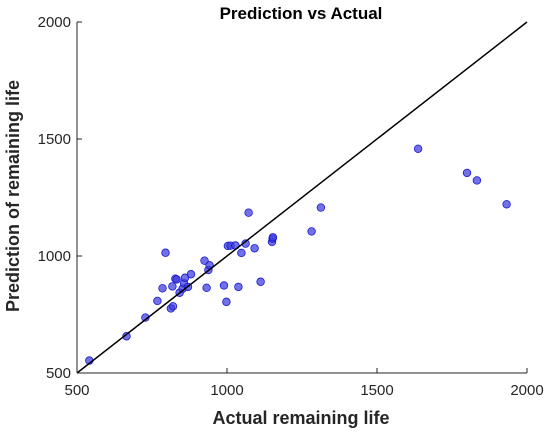 This screenshot has height=434, width=550. What do you see at coordinates (526, 390) in the screenshot?
I see `x-tick-label: 2000` at bounding box center [526, 390].